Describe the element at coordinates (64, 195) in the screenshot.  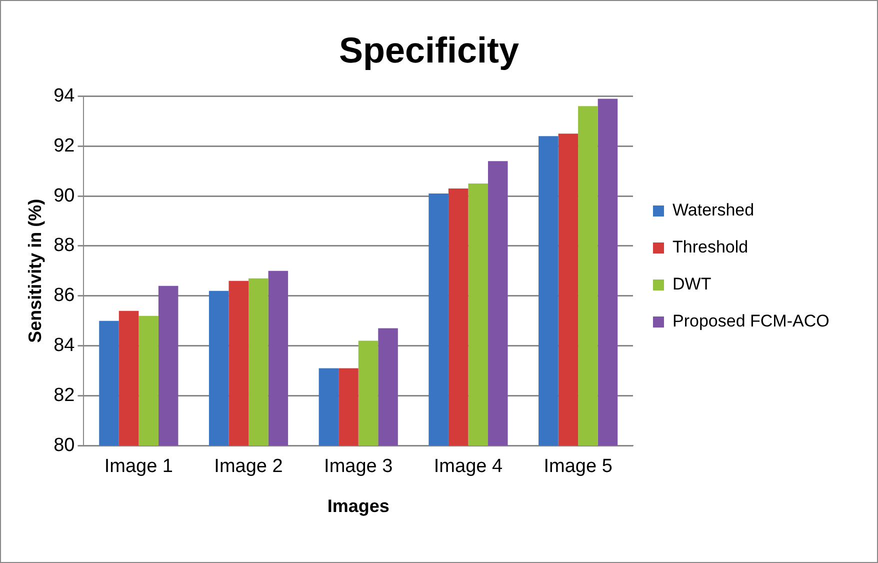
I see `y-tick-label: 90` at that location.